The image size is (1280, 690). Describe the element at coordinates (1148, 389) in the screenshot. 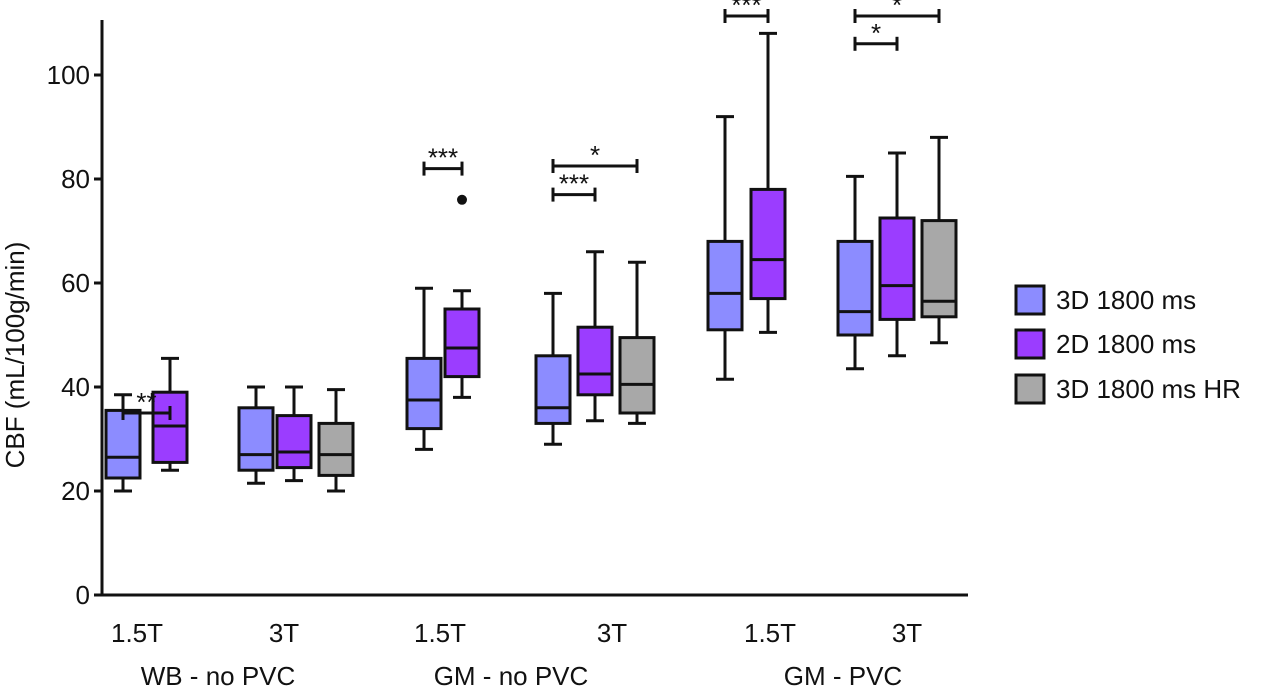

I see `legend-label: 3D 1800 ms HR` at that location.